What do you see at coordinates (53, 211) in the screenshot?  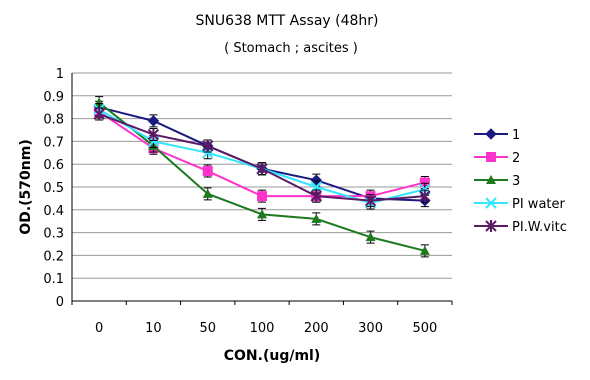 I see `y-tick-label: 0.4` at bounding box center [53, 211].